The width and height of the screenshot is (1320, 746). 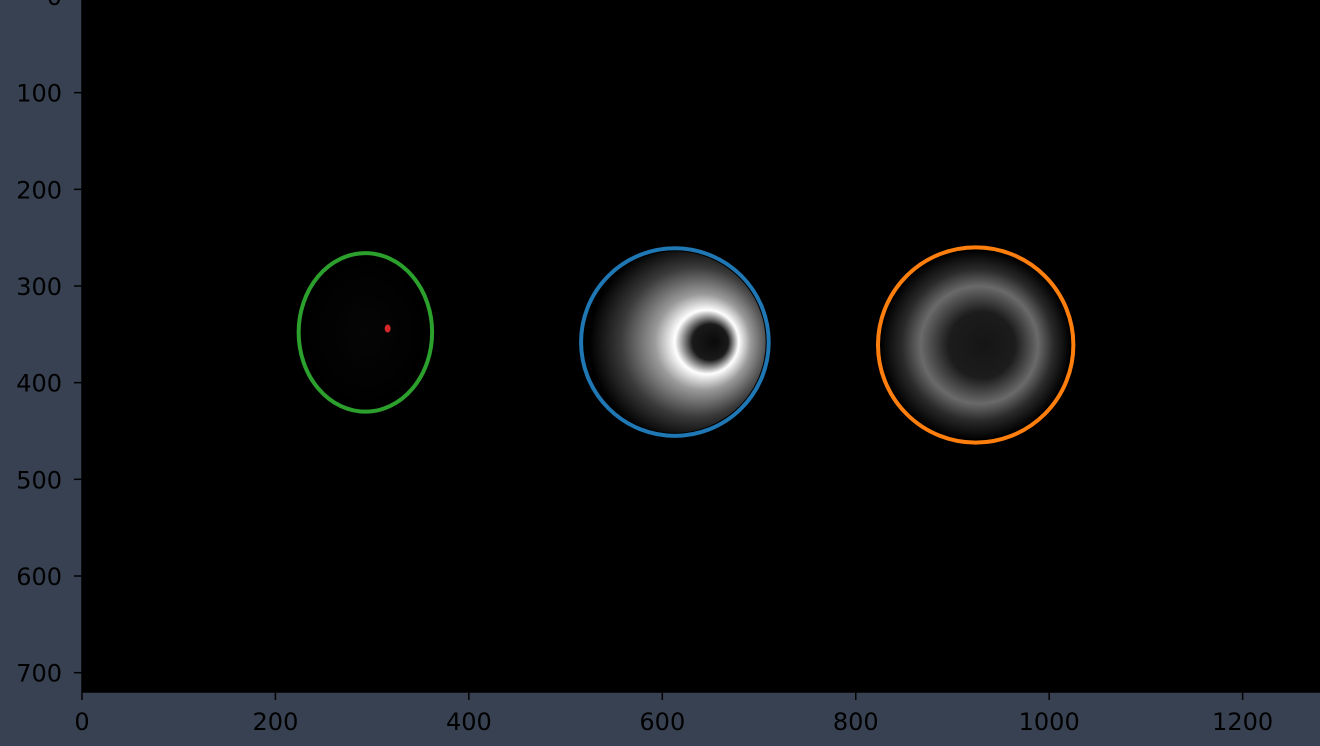 What do you see at coordinates (49, 346) in the screenshot?
I see `y-axis: 0 100 200 300 400 500 600 700` at bounding box center [49, 346].